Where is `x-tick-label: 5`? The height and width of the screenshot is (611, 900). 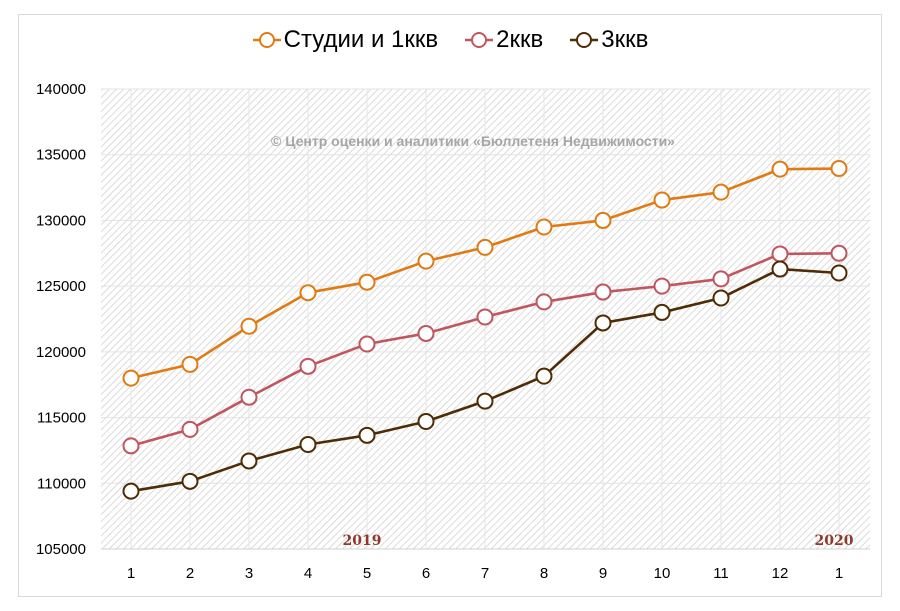
x-tick-label: 5 is located at coordinates (367, 573).